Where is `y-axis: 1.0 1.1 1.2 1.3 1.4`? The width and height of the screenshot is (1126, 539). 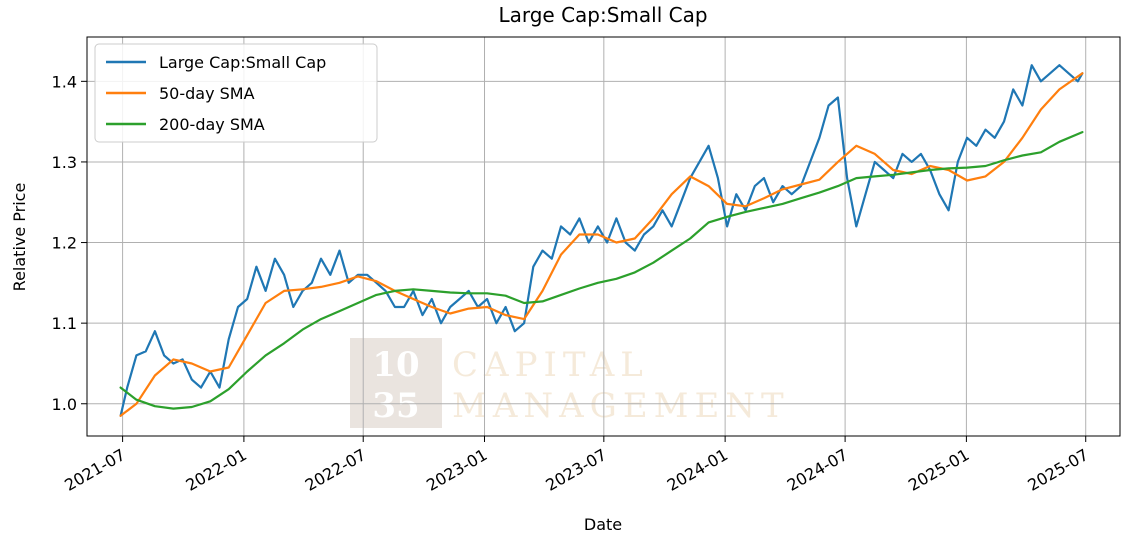
y-axis: 1.0 1.1 1.2 1.3 1.4 is located at coordinates (69, 243).